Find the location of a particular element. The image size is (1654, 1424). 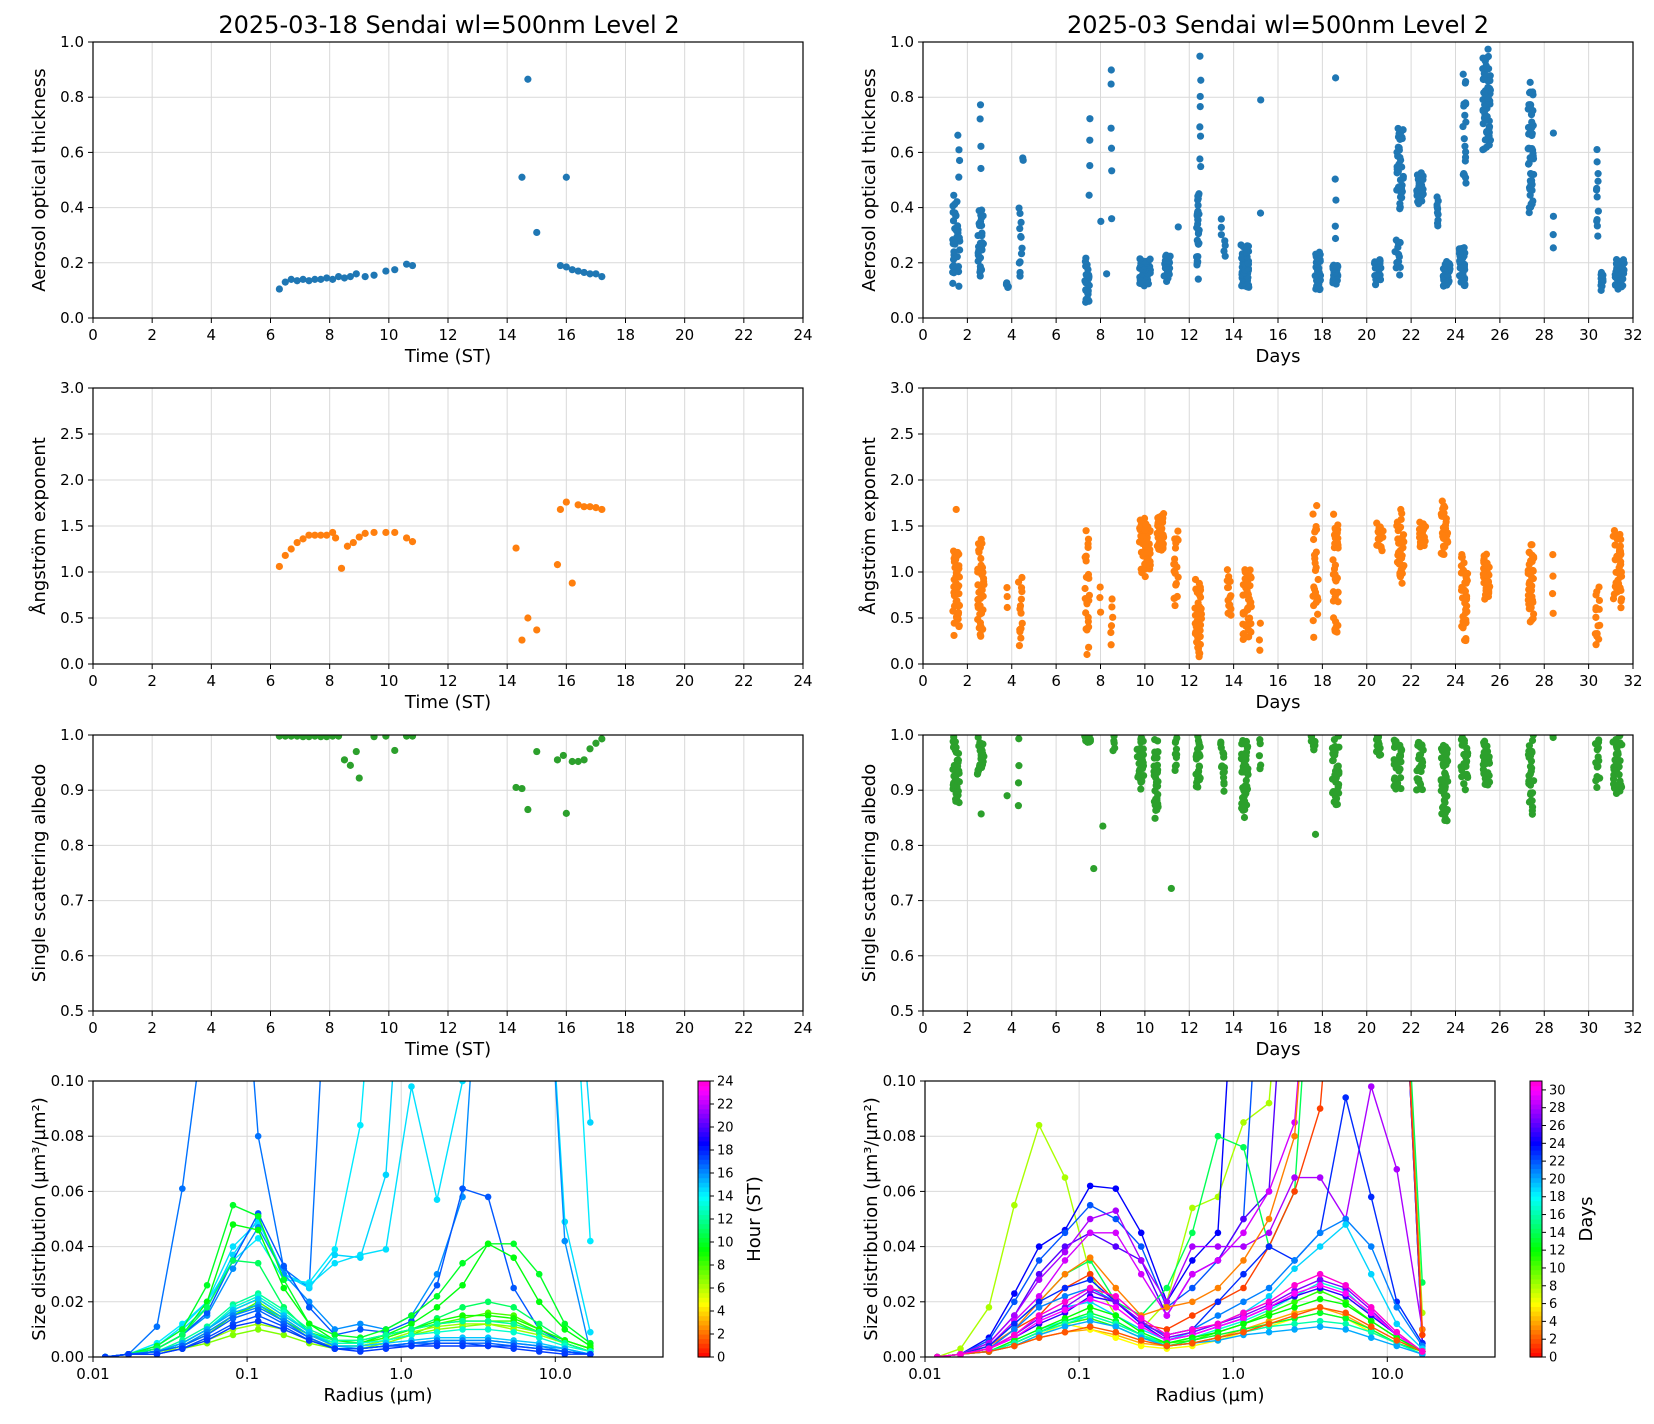

colorbar-tick-label: 12 is located at coordinates (1557, 1251).